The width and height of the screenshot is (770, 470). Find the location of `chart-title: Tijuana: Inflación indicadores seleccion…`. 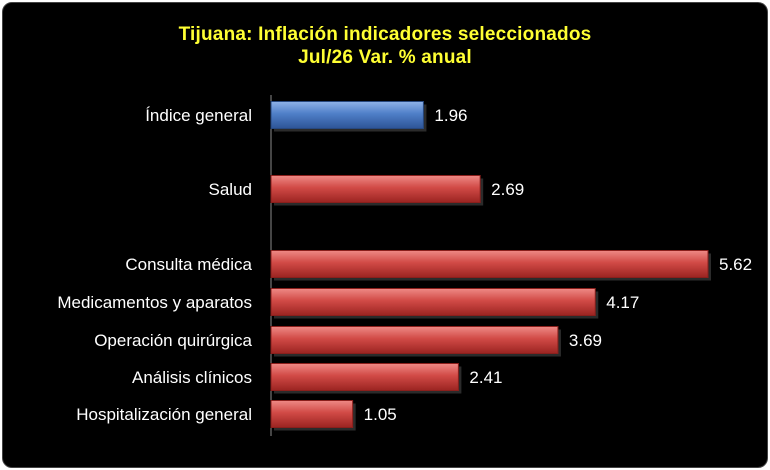

chart-title: Tijuana: Inflación indicadores seleccion… is located at coordinates (385, 34).